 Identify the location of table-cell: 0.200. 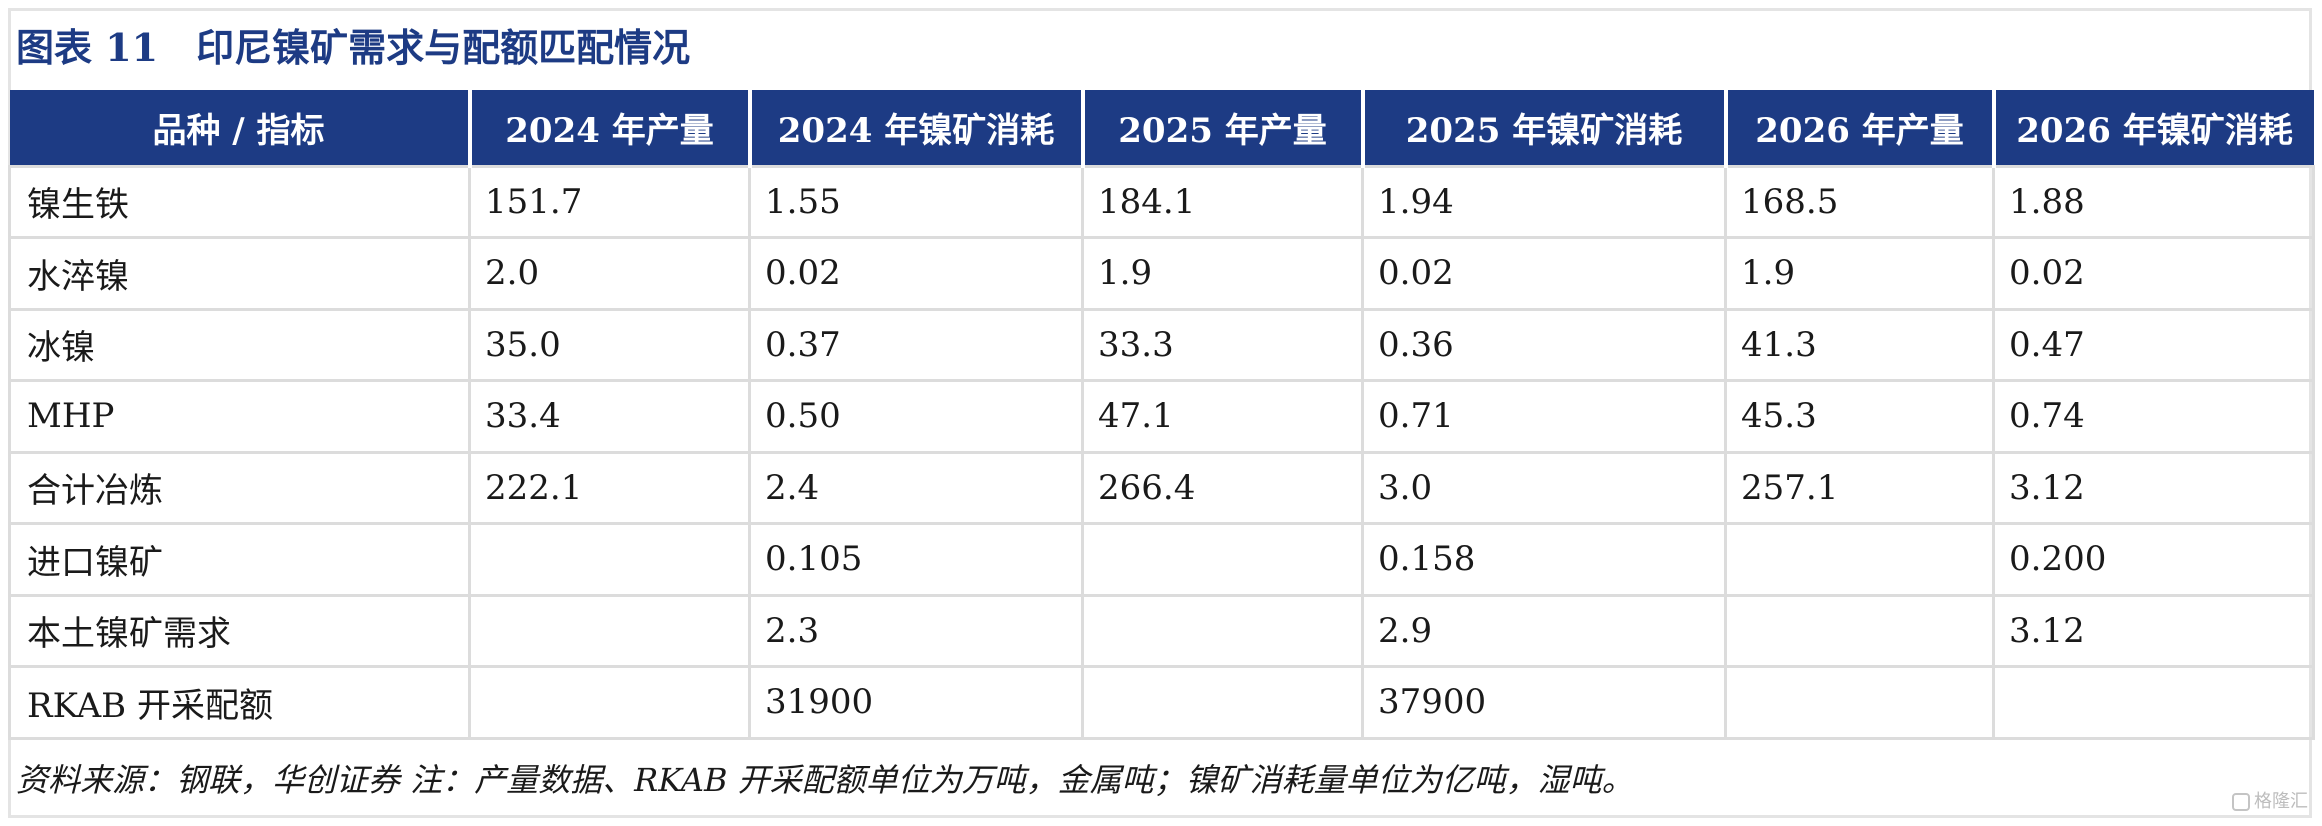
(2153, 559).